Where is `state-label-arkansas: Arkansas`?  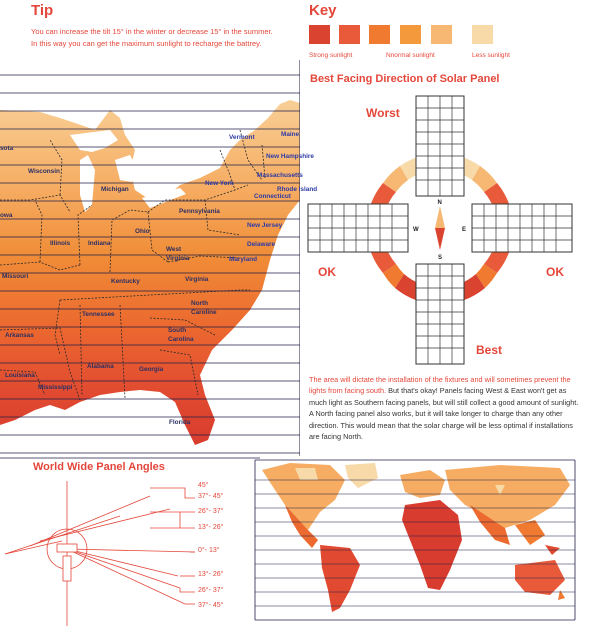 state-label-arkansas: Arkansas is located at coordinates (19, 335).